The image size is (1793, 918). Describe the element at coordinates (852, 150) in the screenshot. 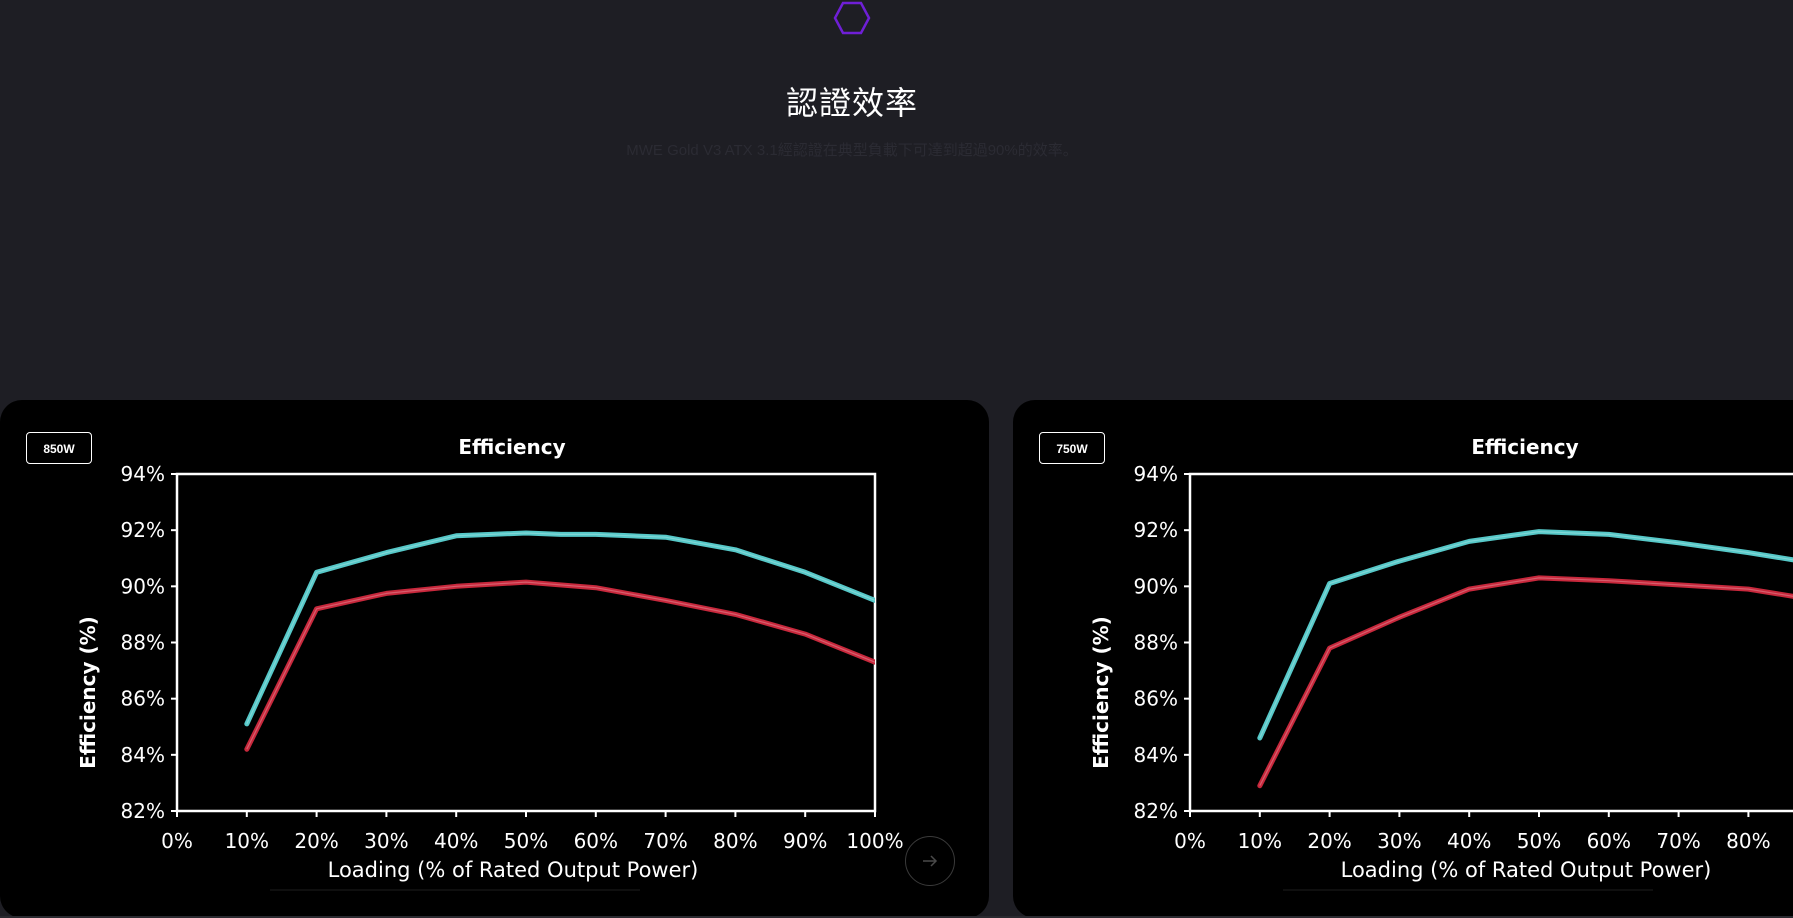

I see `section-subtitle: MWE Gold V3 ATX 3.1經認證在典型負載下可達到超過90%的效率。` at that location.